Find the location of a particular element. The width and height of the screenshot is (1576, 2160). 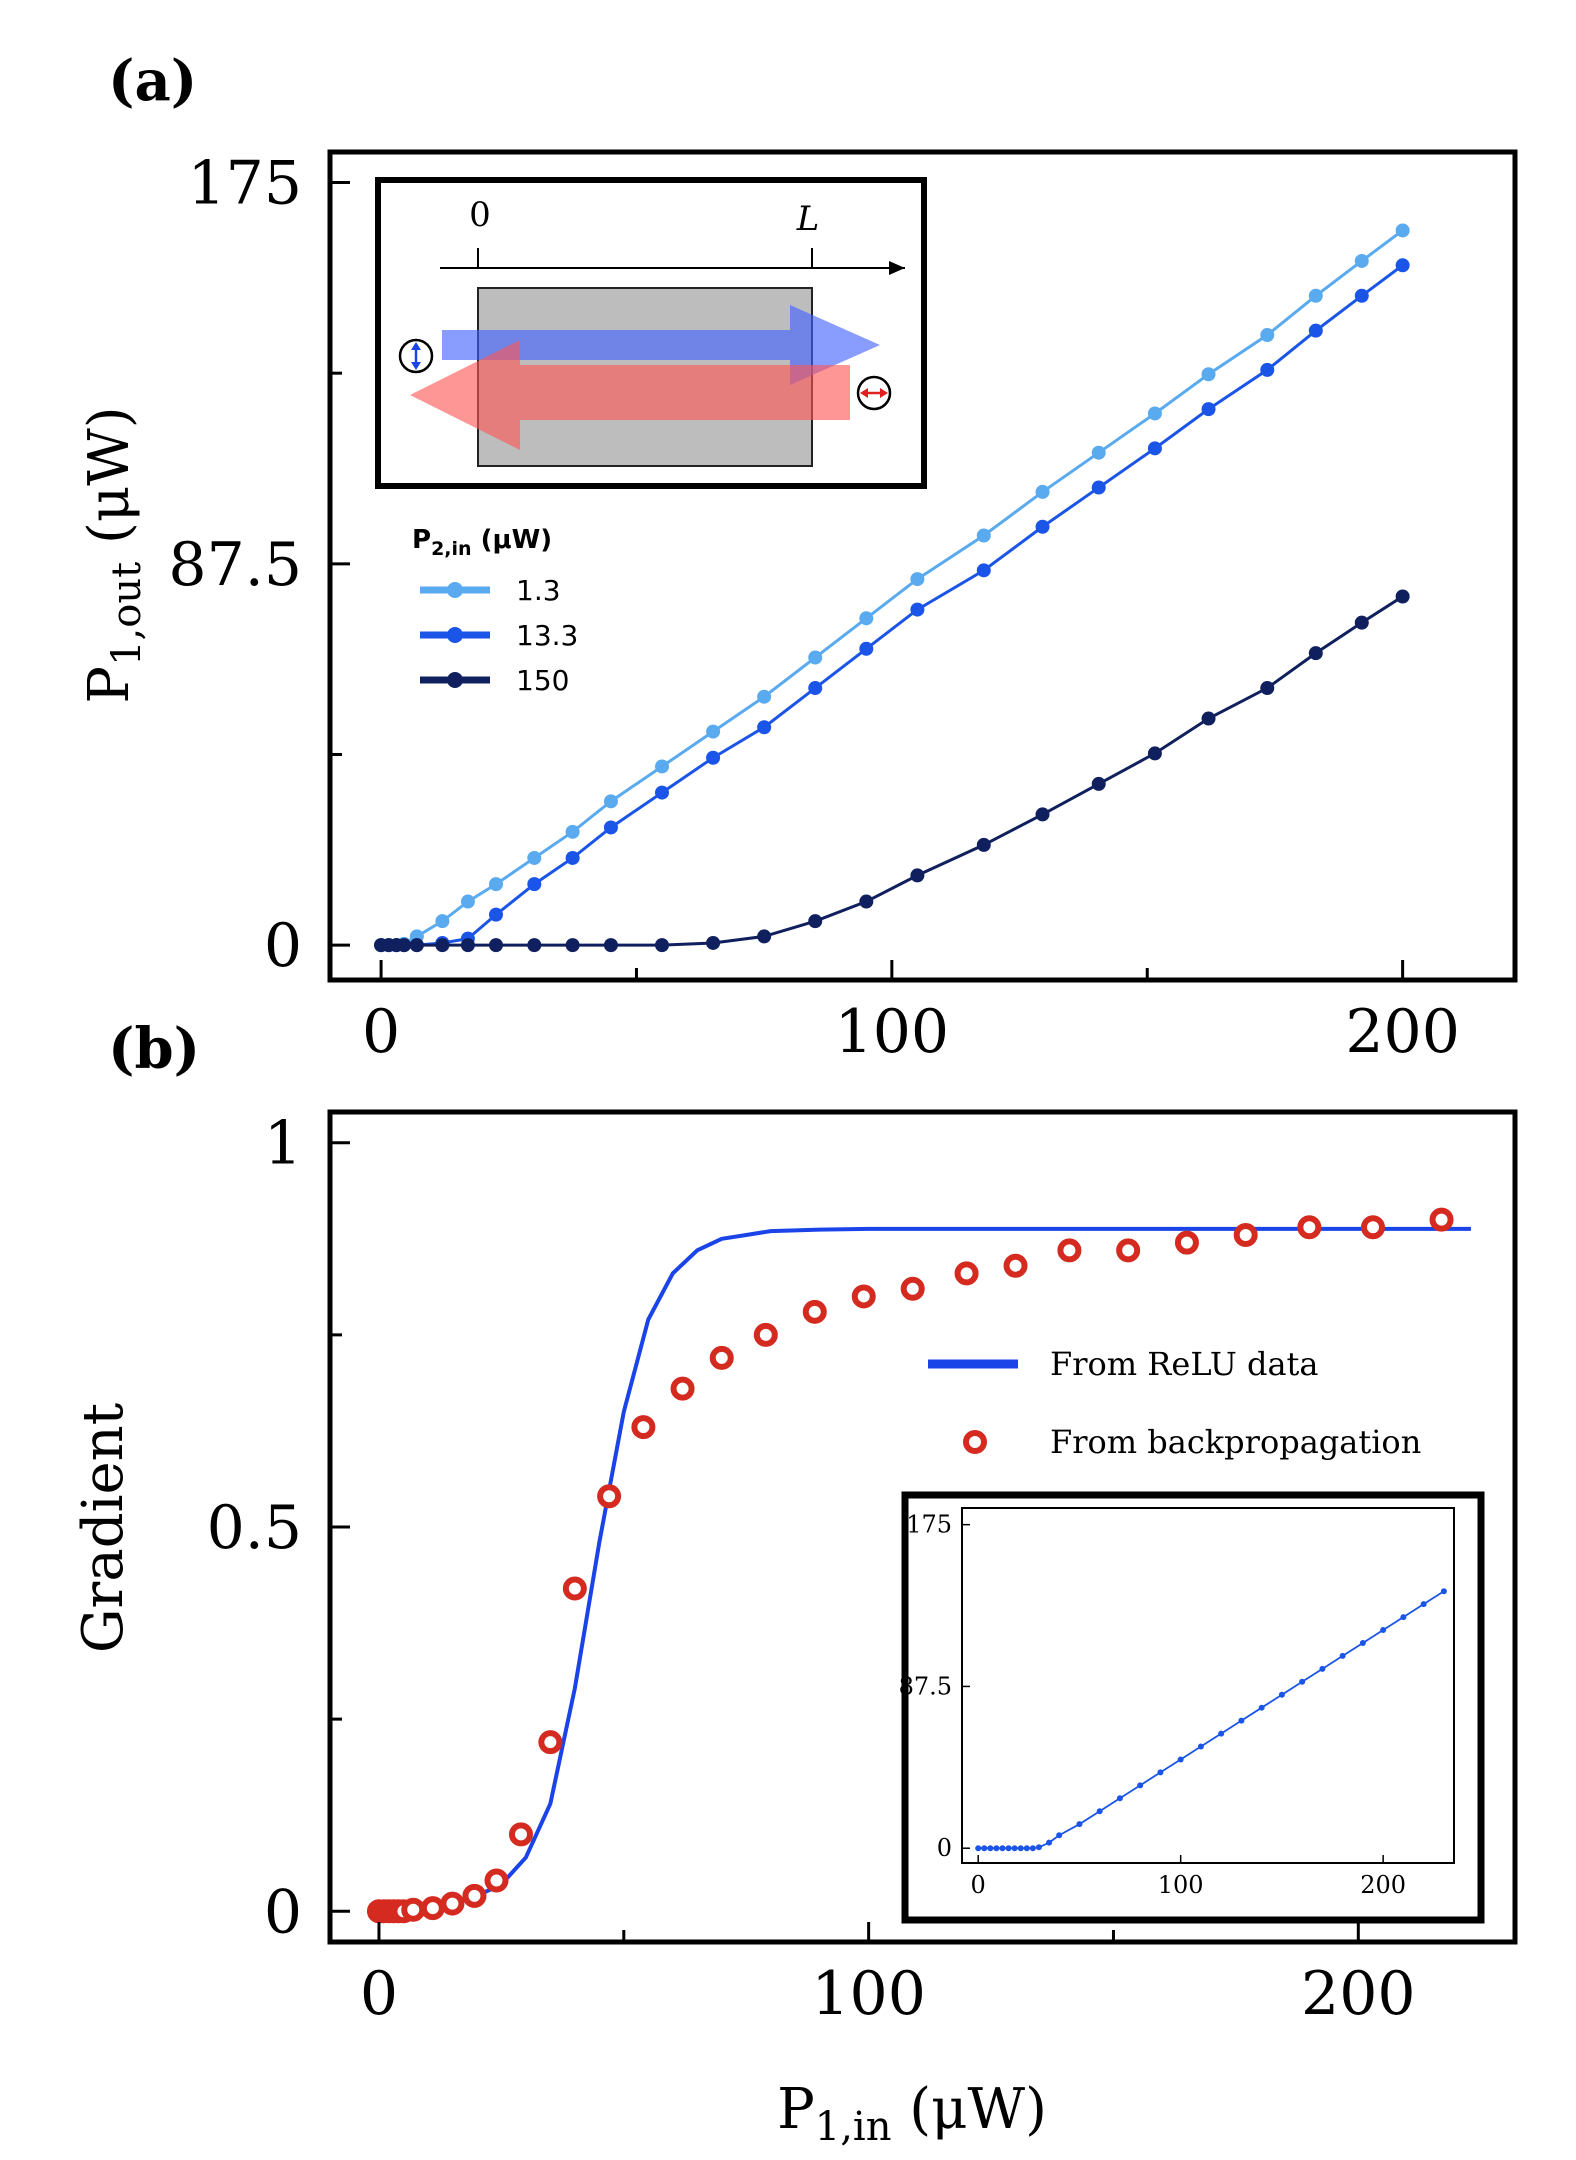

vertical-polarization-arrow-down is located at coordinates (416, 366).